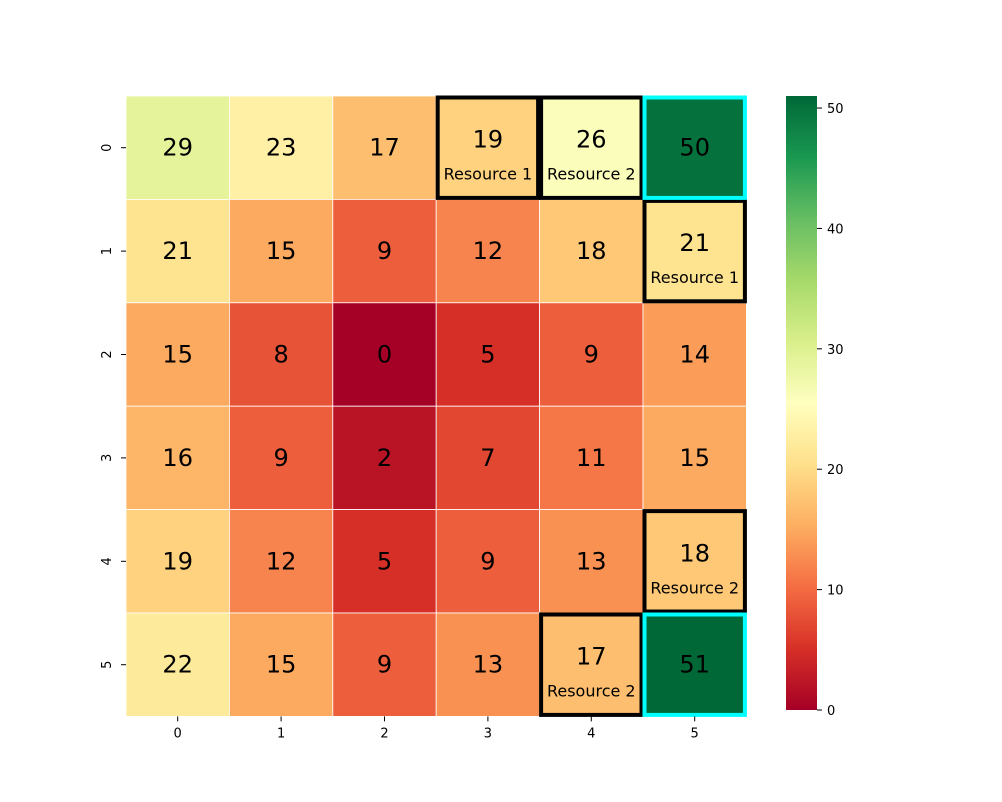 The height and width of the screenshot is (802, 1002). I want to click on colorbar-tick-label: 40, so click(835, 229).